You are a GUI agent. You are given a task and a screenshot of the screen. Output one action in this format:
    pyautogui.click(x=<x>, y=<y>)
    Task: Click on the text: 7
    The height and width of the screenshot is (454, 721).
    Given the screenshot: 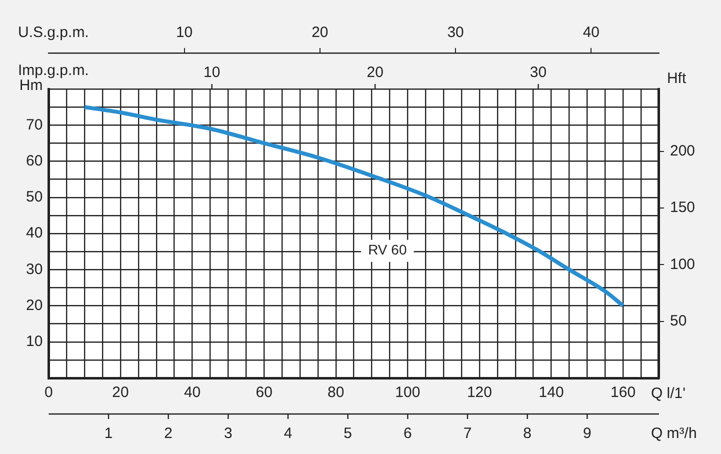 What is the action you would take?
    pyautogui.click(x=467, y=433)
    